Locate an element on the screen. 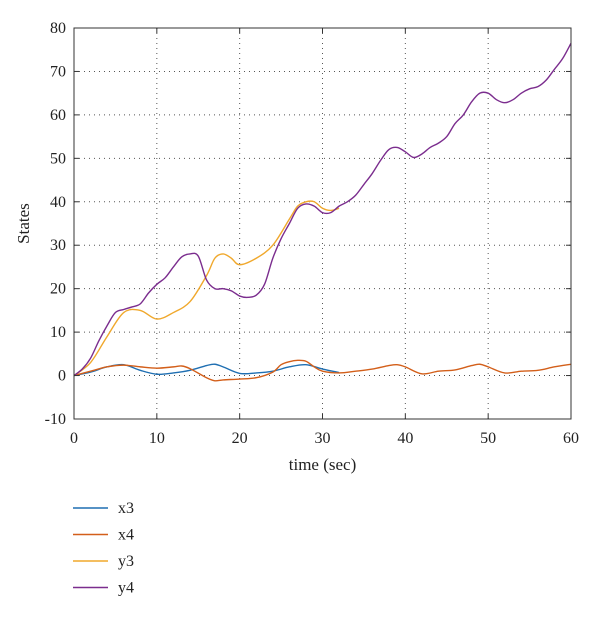  legend-label-y4: y4 is located at coordinates (126, 588).